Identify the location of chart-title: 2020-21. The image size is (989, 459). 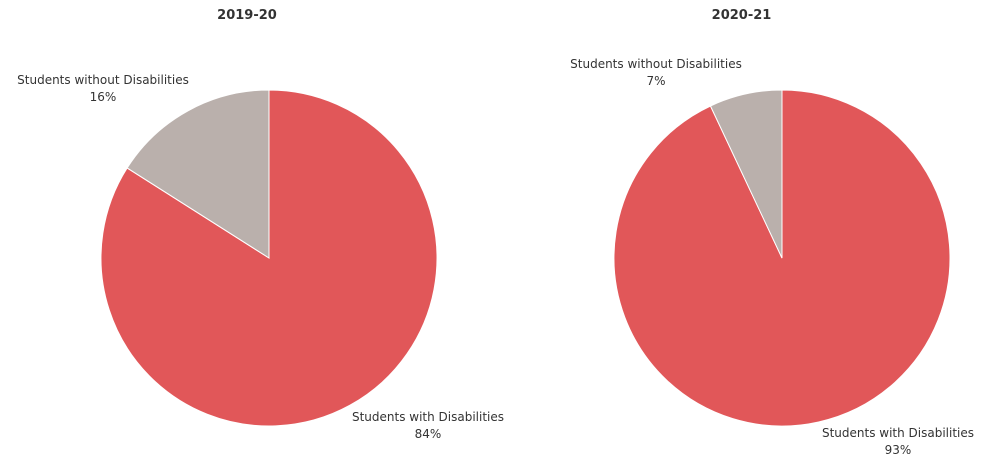
(741, 15).